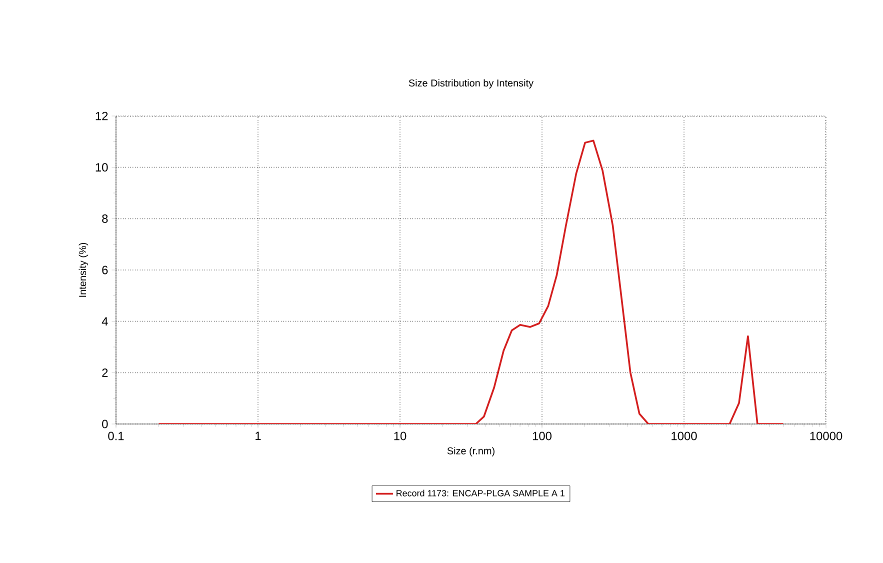 The width and height of the screenshot is (883, 563). I want to click on y-tick-label: 8, so click(105, 218).